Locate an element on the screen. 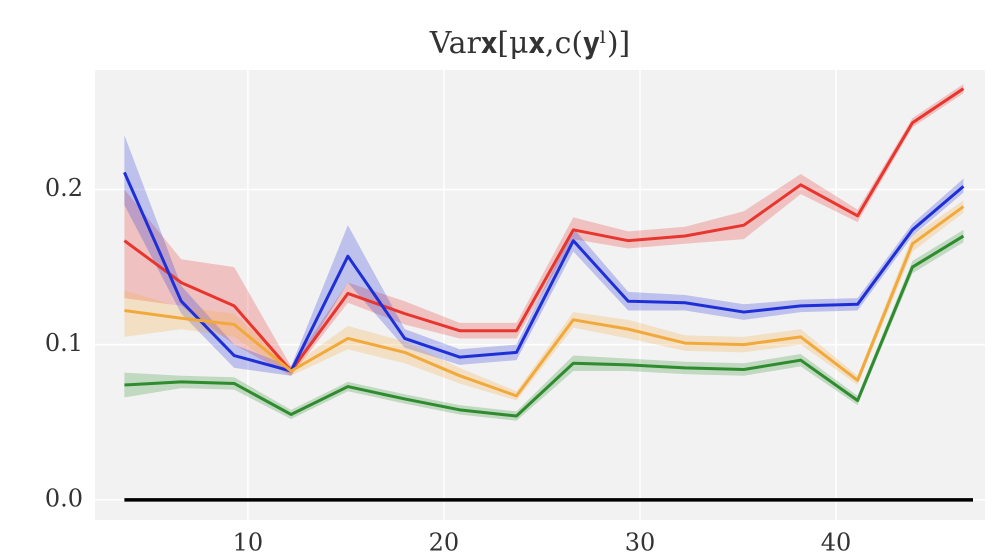 Image resolution: width=997 pixels, height=557 pixels. y-tick-label: 0.1 is located at coordinates (64, 343).